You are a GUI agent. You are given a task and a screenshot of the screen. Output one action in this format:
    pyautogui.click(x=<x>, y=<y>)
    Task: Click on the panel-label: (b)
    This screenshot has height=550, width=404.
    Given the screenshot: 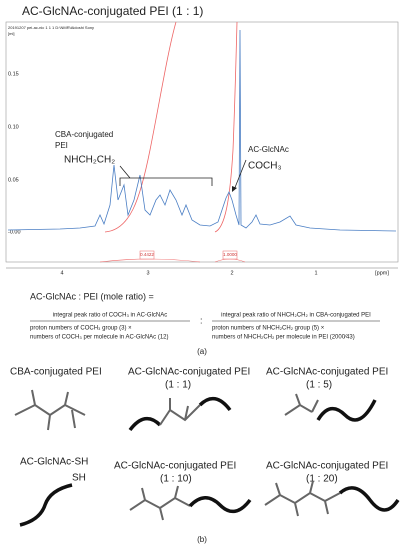 What is the action you would take?
    pyautogui.click(x=202, y=539)
    